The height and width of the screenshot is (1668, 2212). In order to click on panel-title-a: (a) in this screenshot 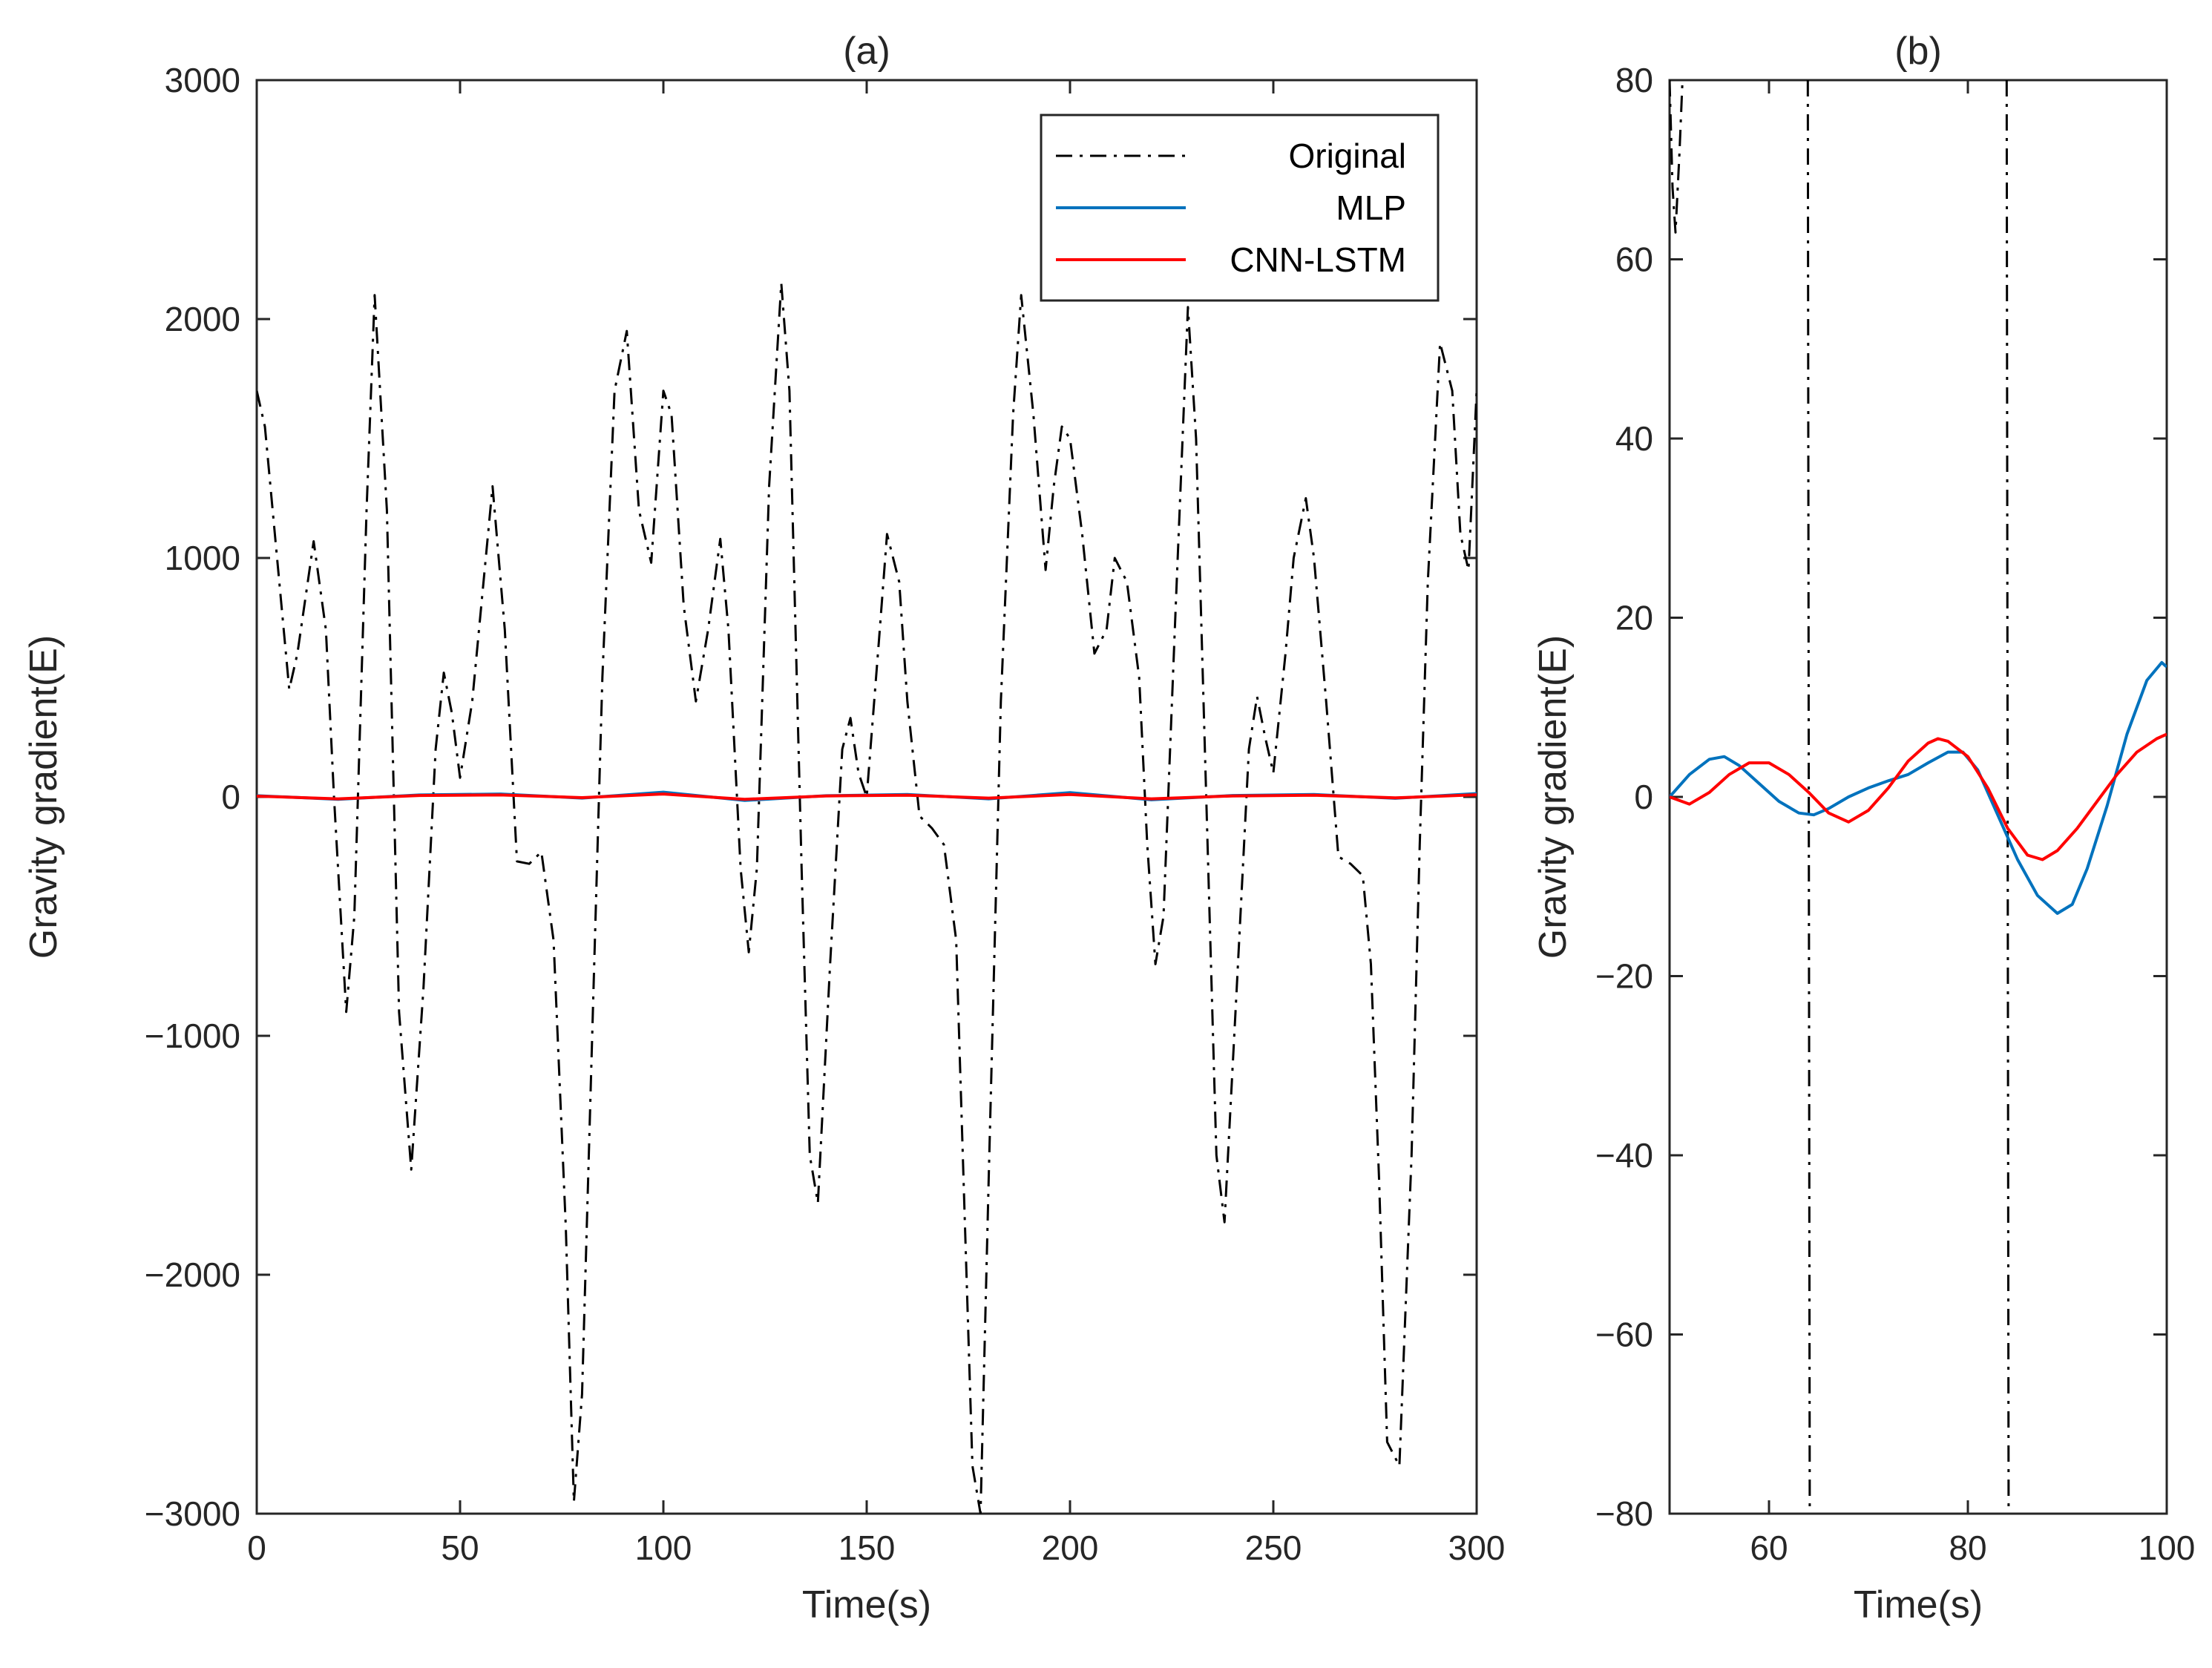, I will do `click(867, 51)`.